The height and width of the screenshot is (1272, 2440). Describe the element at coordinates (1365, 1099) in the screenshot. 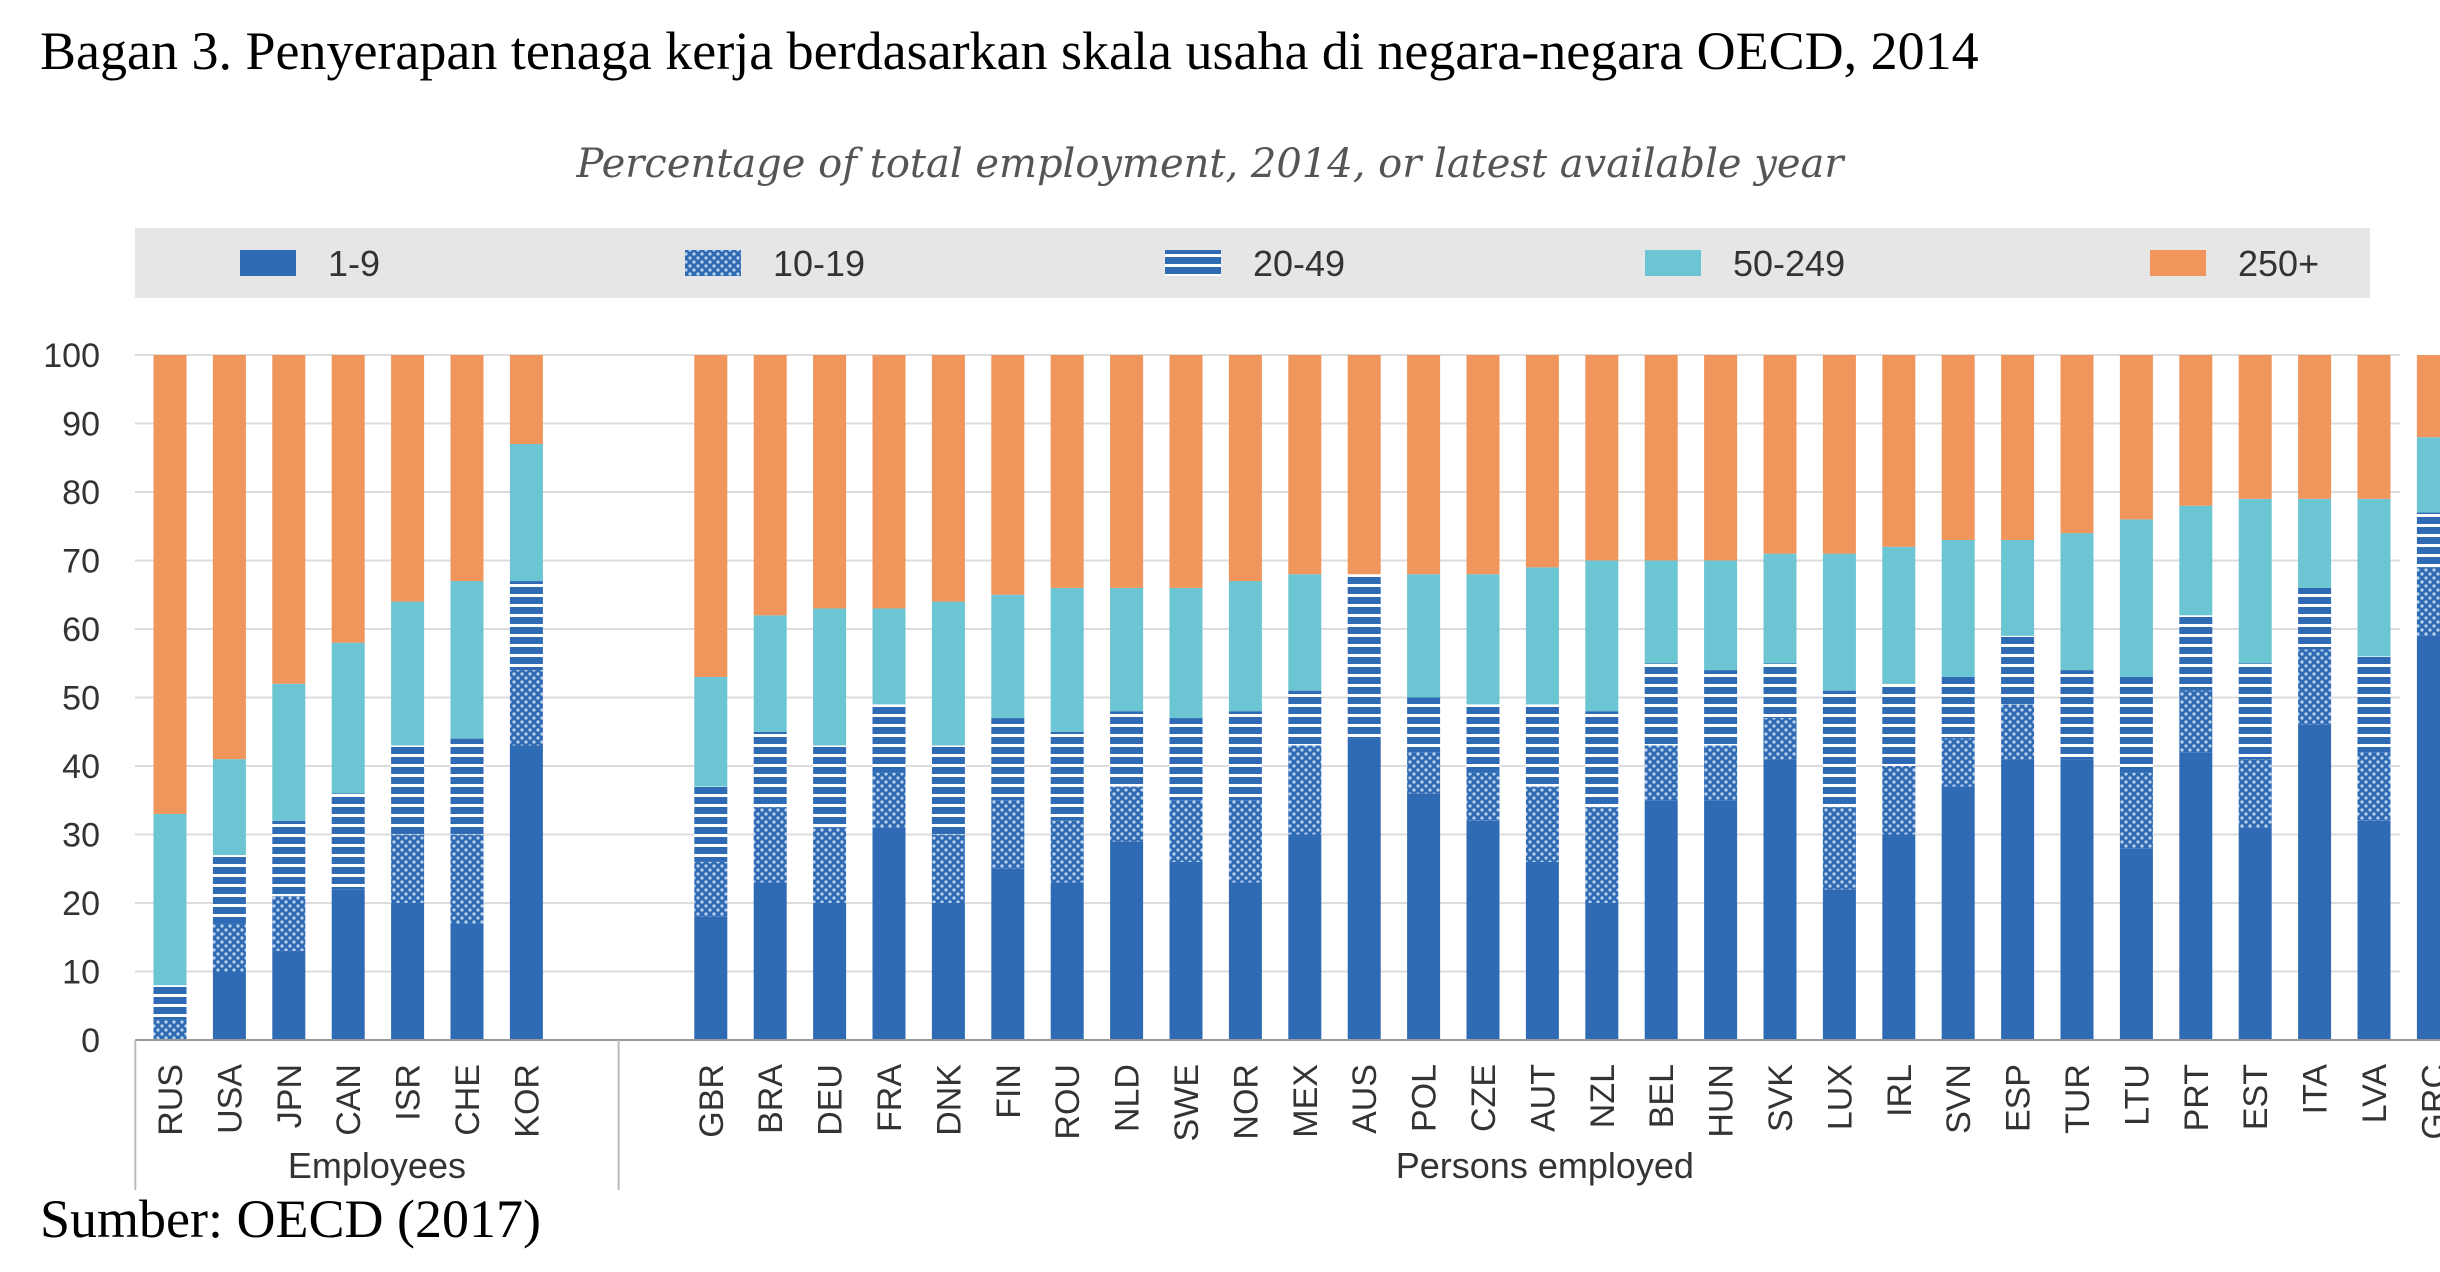

I see `x-tick-label: AUS` at that location.